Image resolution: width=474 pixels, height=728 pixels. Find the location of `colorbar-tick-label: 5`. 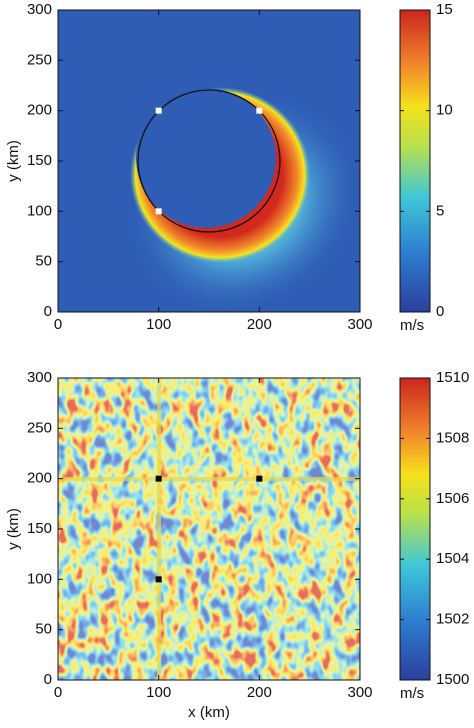

colorbar-tick-label: 5 is located at coordinates (440, 210).